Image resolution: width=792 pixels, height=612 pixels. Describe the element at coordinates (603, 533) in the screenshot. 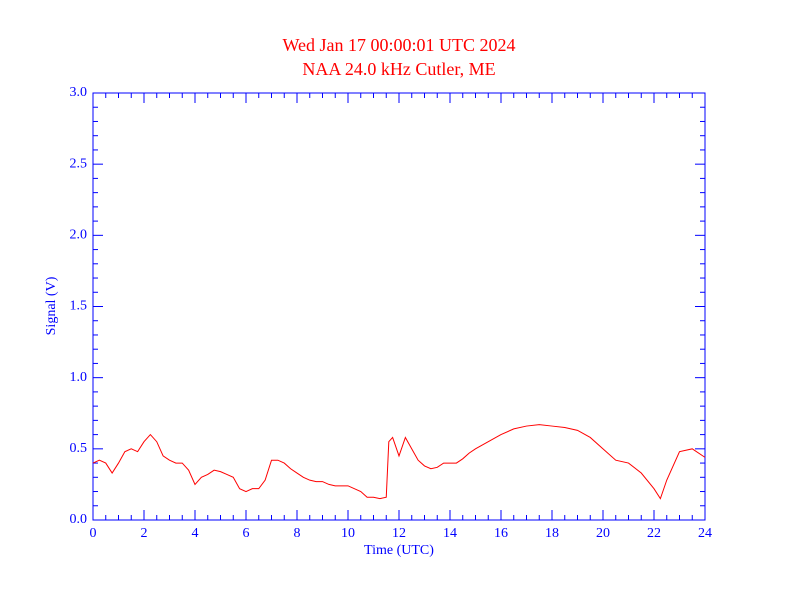

I see `x-tick-label: 20` at that location.